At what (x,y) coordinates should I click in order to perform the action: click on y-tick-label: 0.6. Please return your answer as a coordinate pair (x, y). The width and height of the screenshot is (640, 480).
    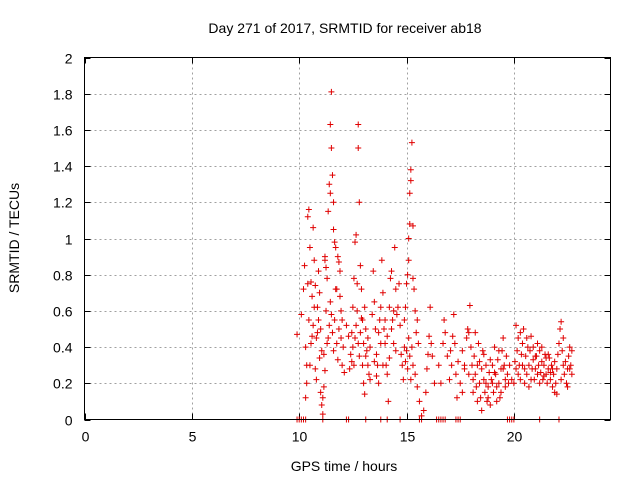
    Looking at the image, I should click on (63, 312).